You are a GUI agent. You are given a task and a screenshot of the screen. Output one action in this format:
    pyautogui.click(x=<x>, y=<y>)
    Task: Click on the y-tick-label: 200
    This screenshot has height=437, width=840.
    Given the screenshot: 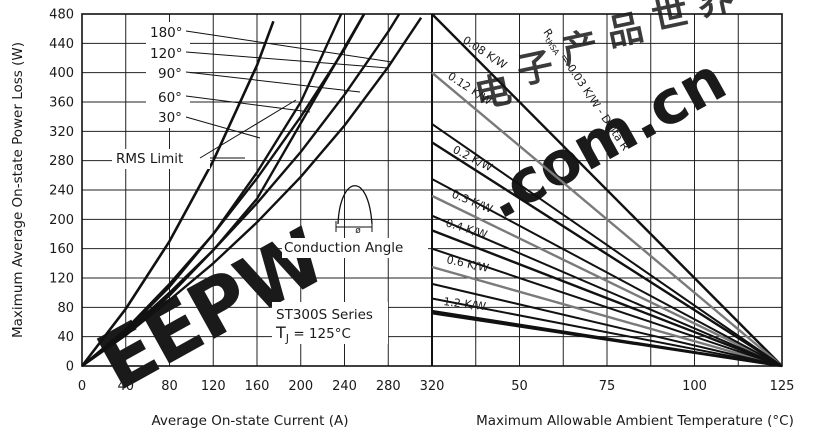 What is the action you would take?
    pyautogui.click(x=61, y=220)
    